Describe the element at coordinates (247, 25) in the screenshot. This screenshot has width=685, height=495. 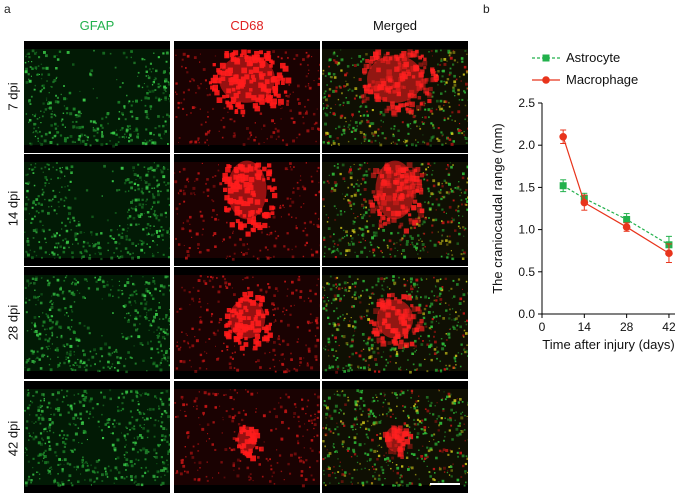
I see `column-header-cd68: CD68` at that location.